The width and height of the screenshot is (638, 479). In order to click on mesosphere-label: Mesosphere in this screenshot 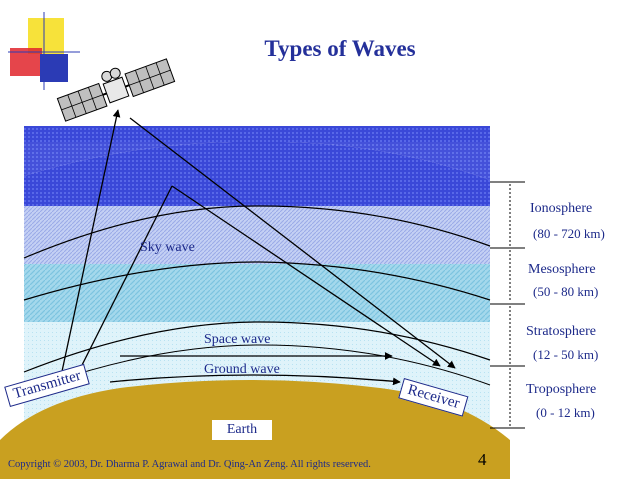, I will do `click(562, 269)`.